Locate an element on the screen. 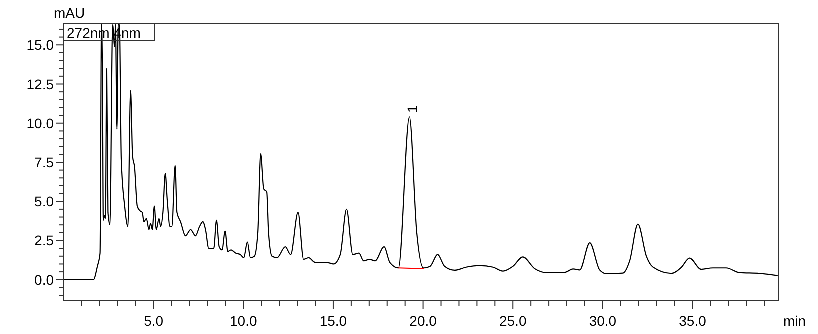 The width and height of the screenshot is (818, 334). annotation: 1 is located at coordinates (412, 109).